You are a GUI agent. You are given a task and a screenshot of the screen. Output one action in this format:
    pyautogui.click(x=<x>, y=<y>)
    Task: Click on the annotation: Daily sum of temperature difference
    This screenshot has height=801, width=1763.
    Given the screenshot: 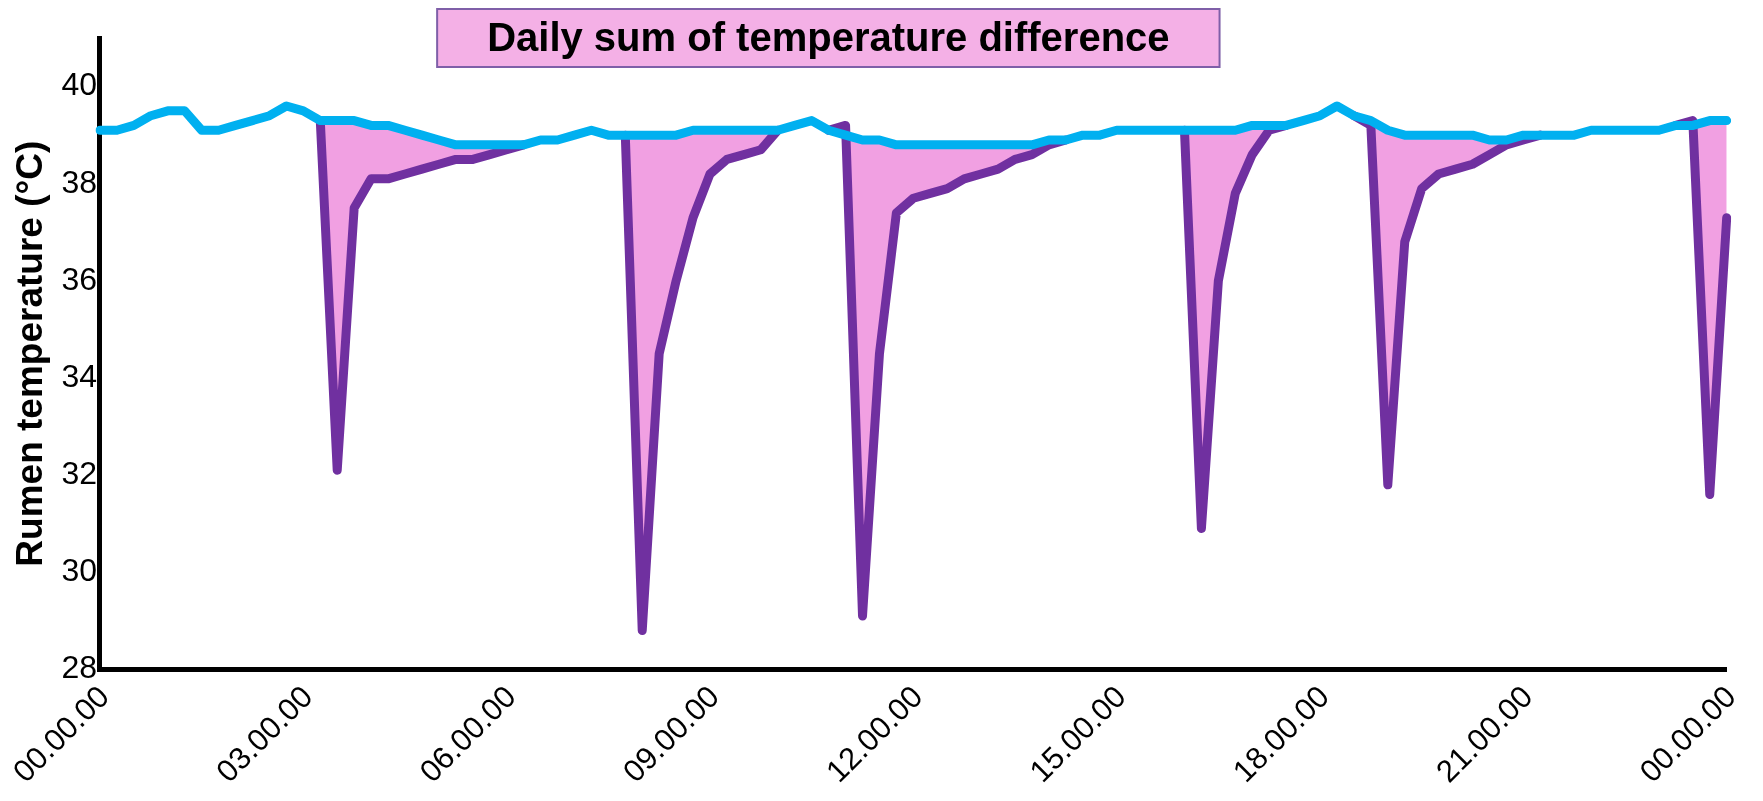 What is the action you would take?
    pyautogui.click(x=828, y=37)
    